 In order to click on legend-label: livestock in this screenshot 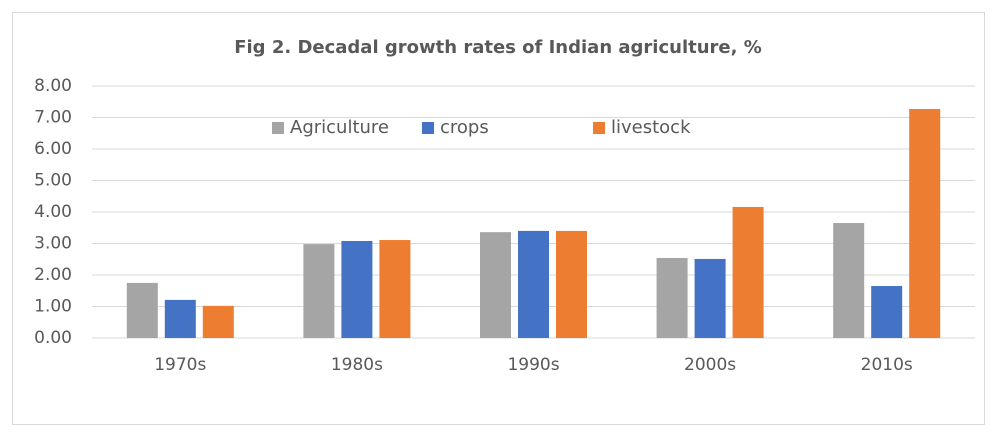, I will do `click(651, 127)`.